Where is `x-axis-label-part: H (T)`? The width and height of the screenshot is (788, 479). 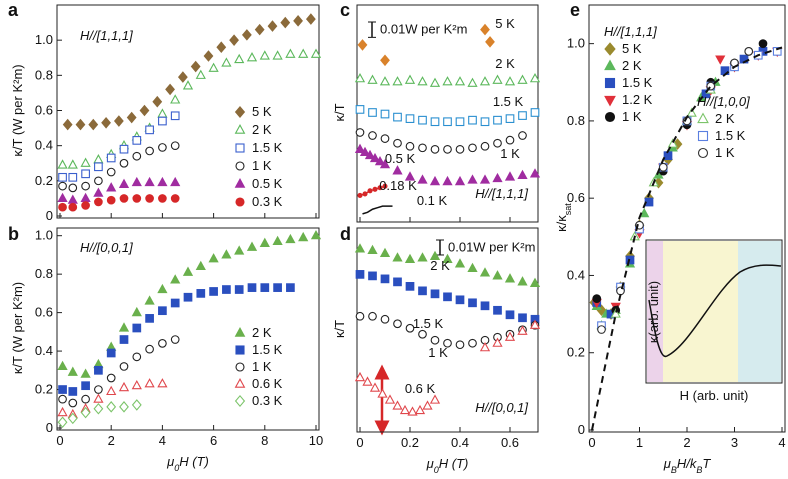
x-axis-label-part: H (T) is located at coordinates (454, 463).